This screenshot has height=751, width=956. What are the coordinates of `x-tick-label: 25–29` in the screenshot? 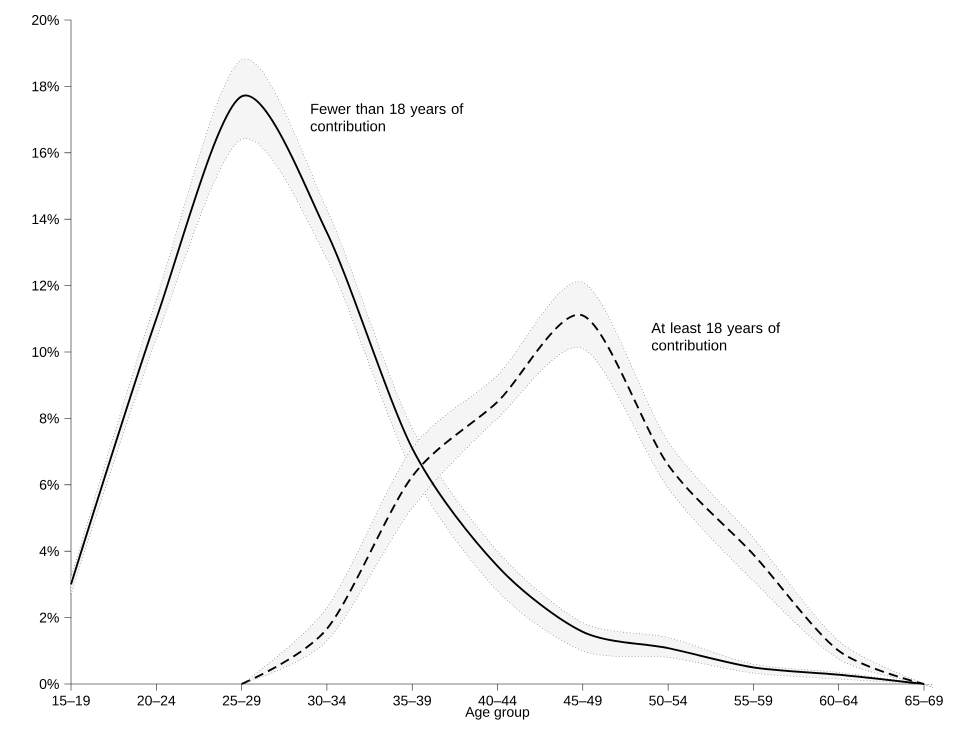 It's located at (241, 701).